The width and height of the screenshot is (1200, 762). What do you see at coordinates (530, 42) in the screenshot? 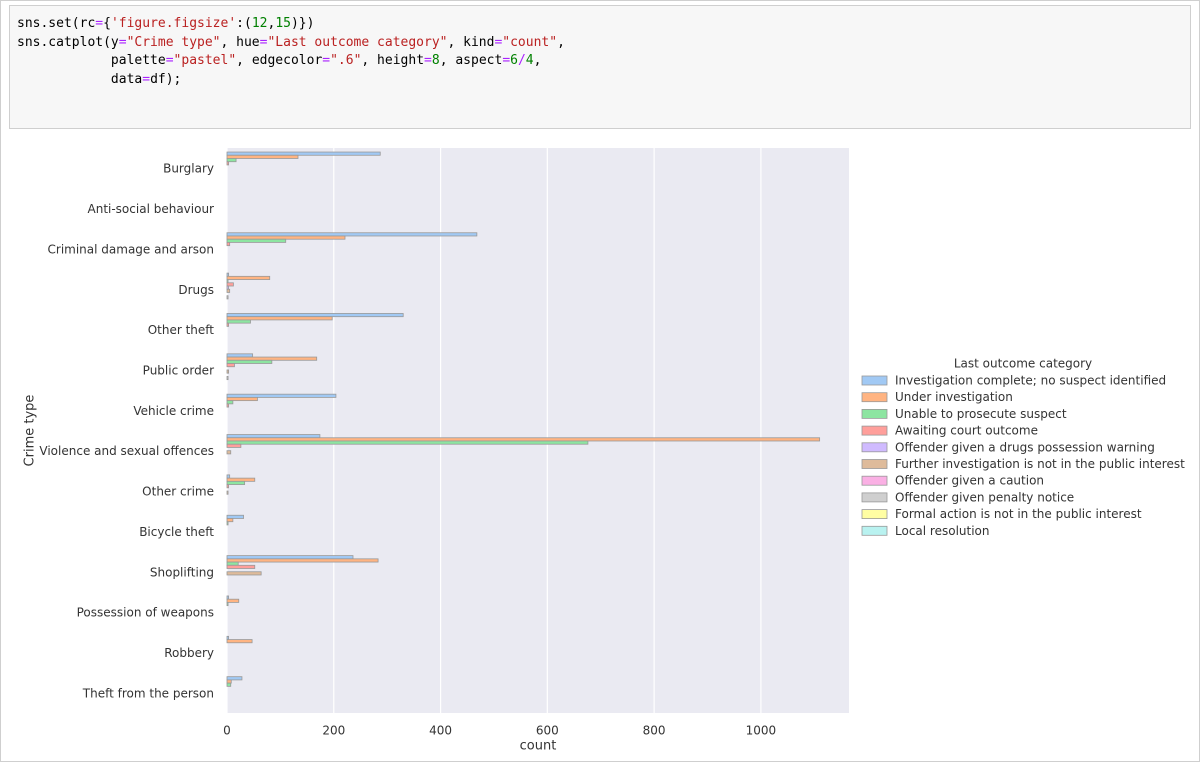
I see `code-token: "count"` at bounding box center [530, 42].